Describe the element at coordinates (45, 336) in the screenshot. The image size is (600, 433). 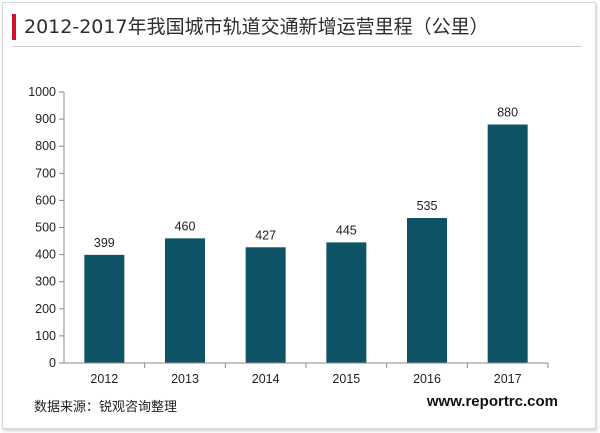
I see `y-tick-label: 100` at that location.